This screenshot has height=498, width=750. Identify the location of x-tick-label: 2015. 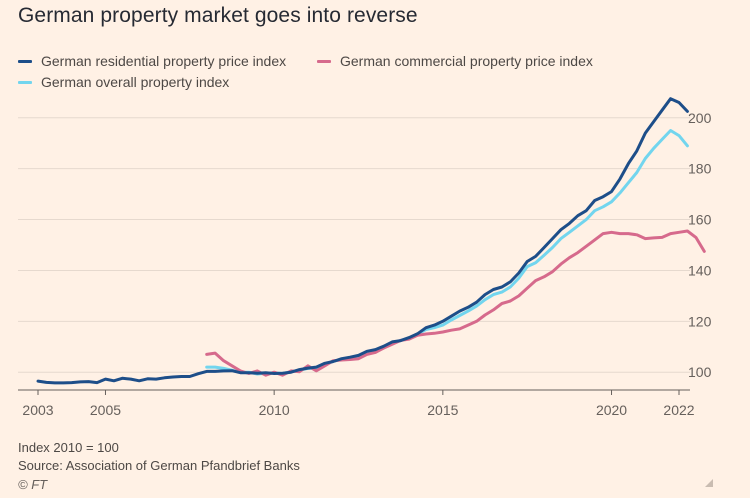
(442, 410).